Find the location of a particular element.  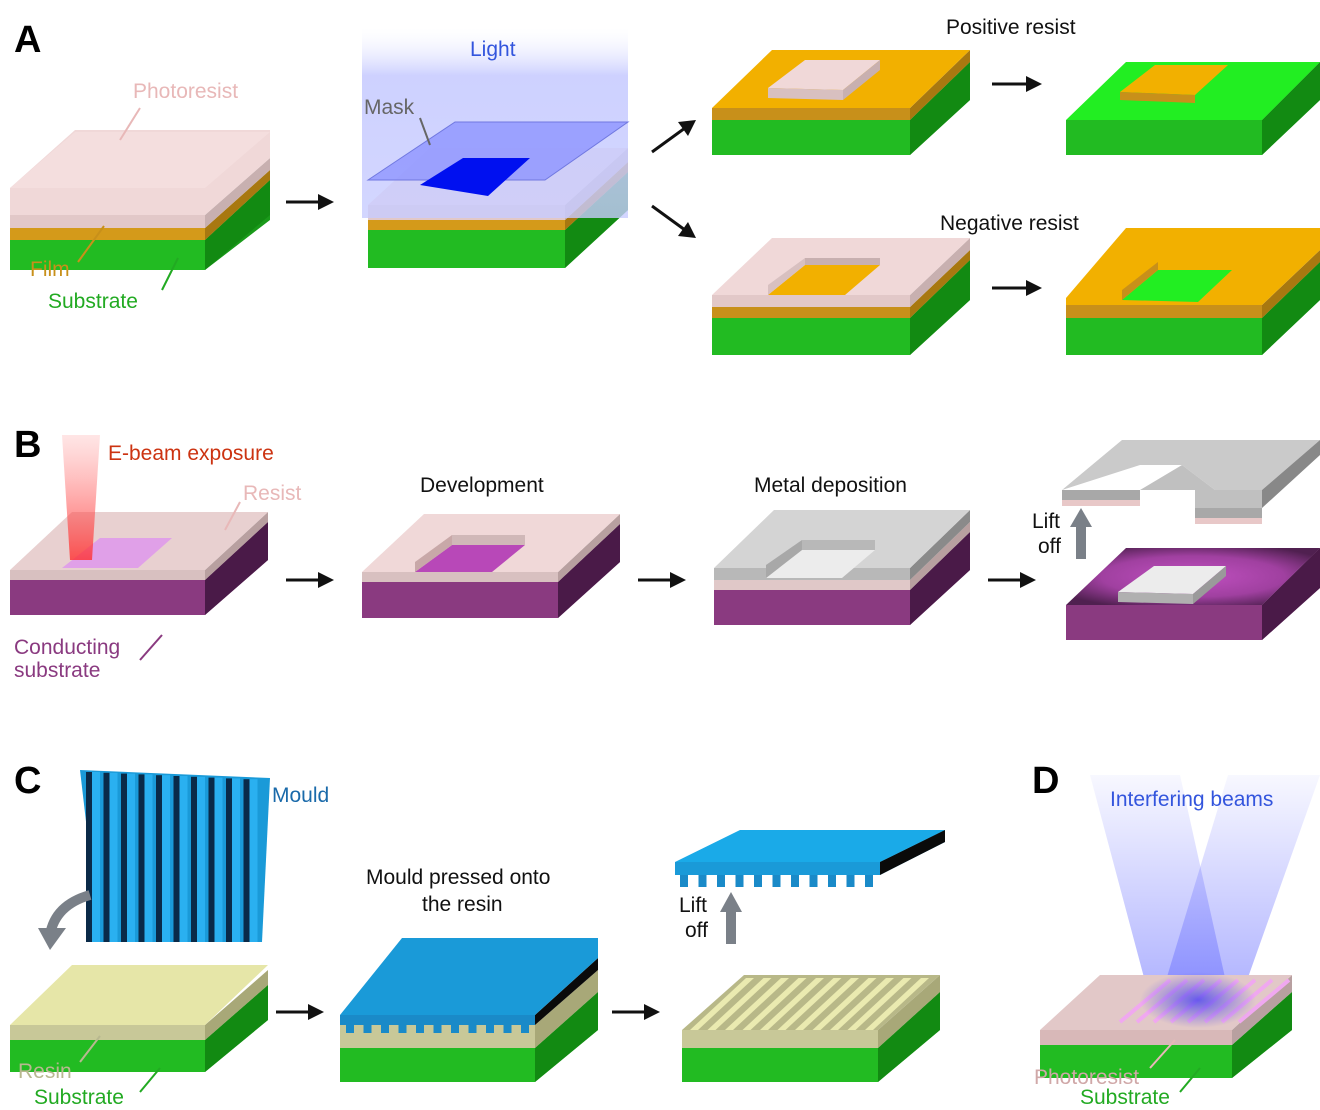

label-pressed-1: Mould pressed onto is located at coordinates (458, 877).